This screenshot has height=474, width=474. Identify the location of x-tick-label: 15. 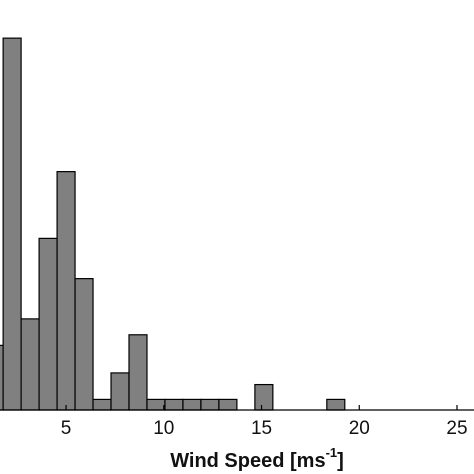
(261, 428).